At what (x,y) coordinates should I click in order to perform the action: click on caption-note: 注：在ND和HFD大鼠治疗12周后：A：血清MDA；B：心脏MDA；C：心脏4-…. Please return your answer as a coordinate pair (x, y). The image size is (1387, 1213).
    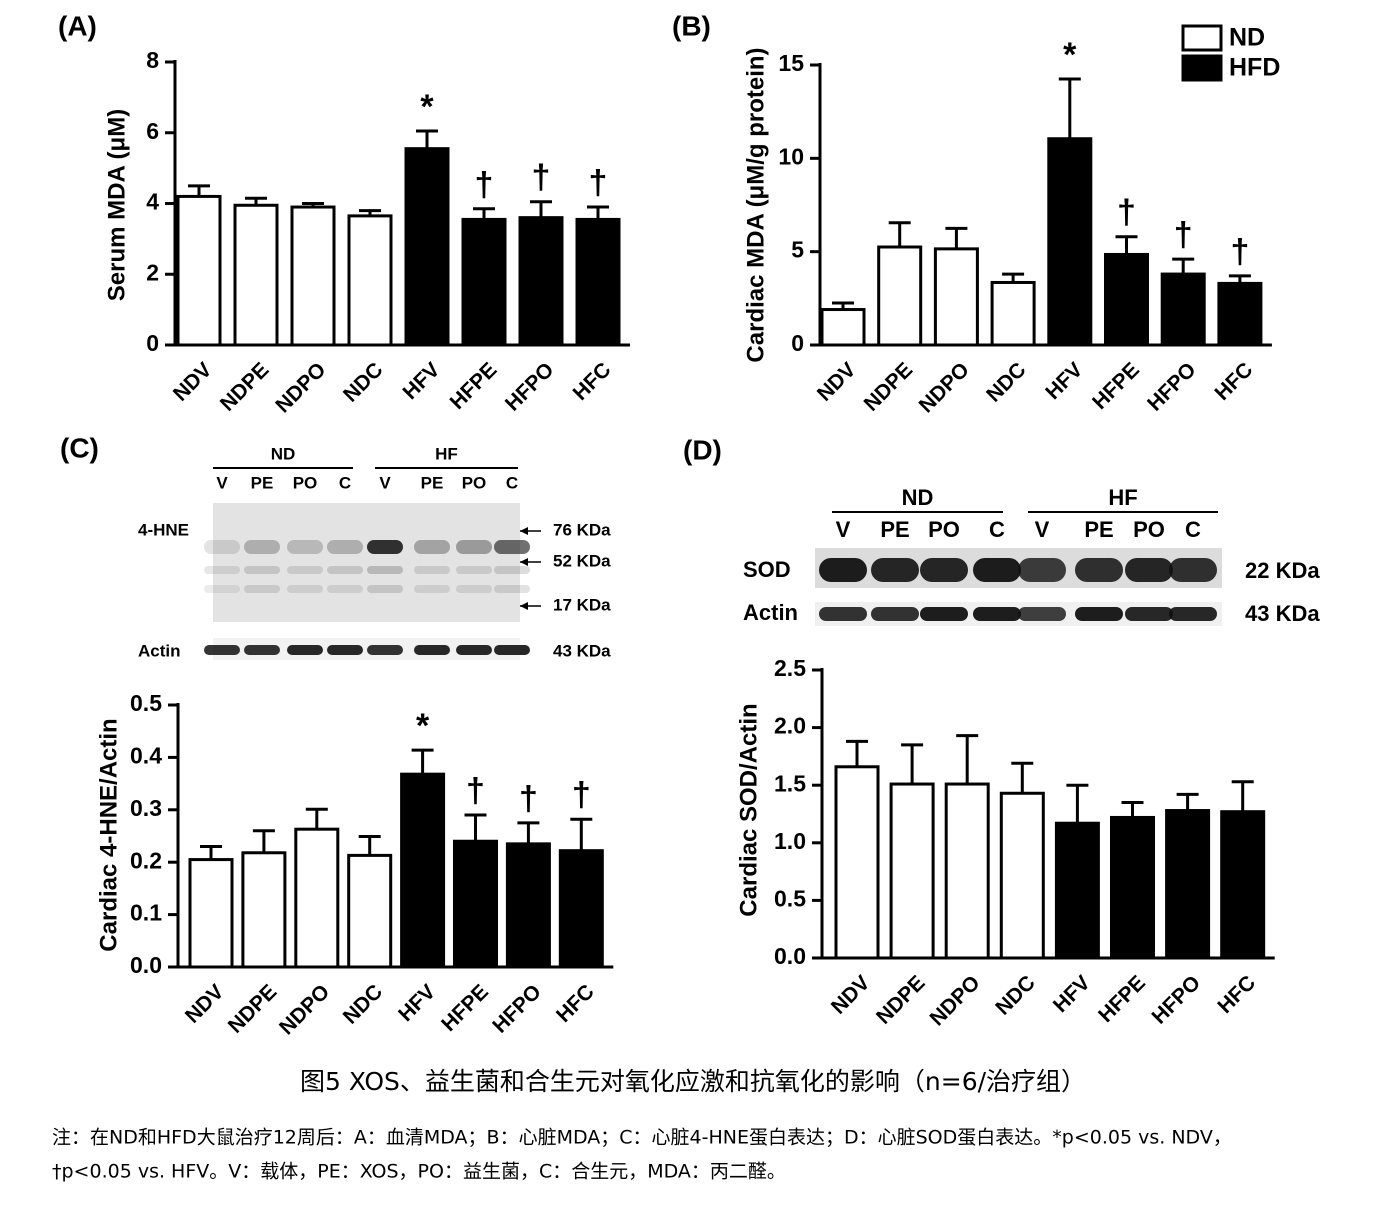
    Looking at the image, I should click on (642, 1138).